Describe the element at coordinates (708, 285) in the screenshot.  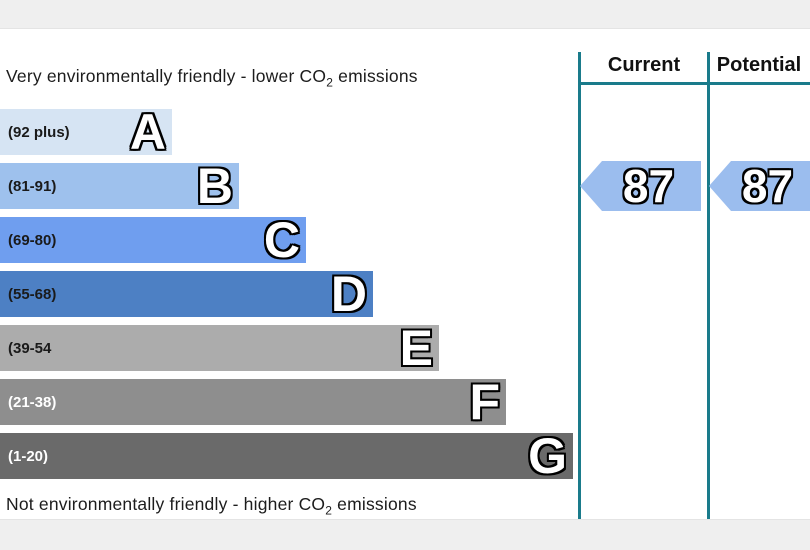
I see `potential-column-left-rule` at that location.